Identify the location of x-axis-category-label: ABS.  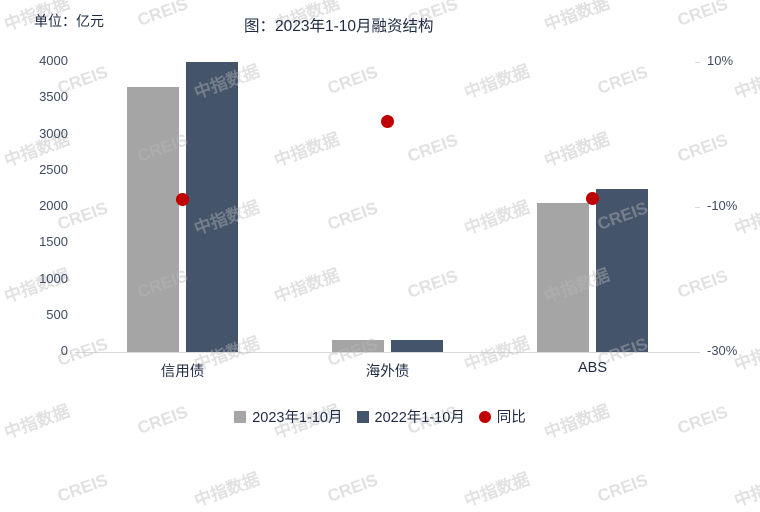
(592, 368).